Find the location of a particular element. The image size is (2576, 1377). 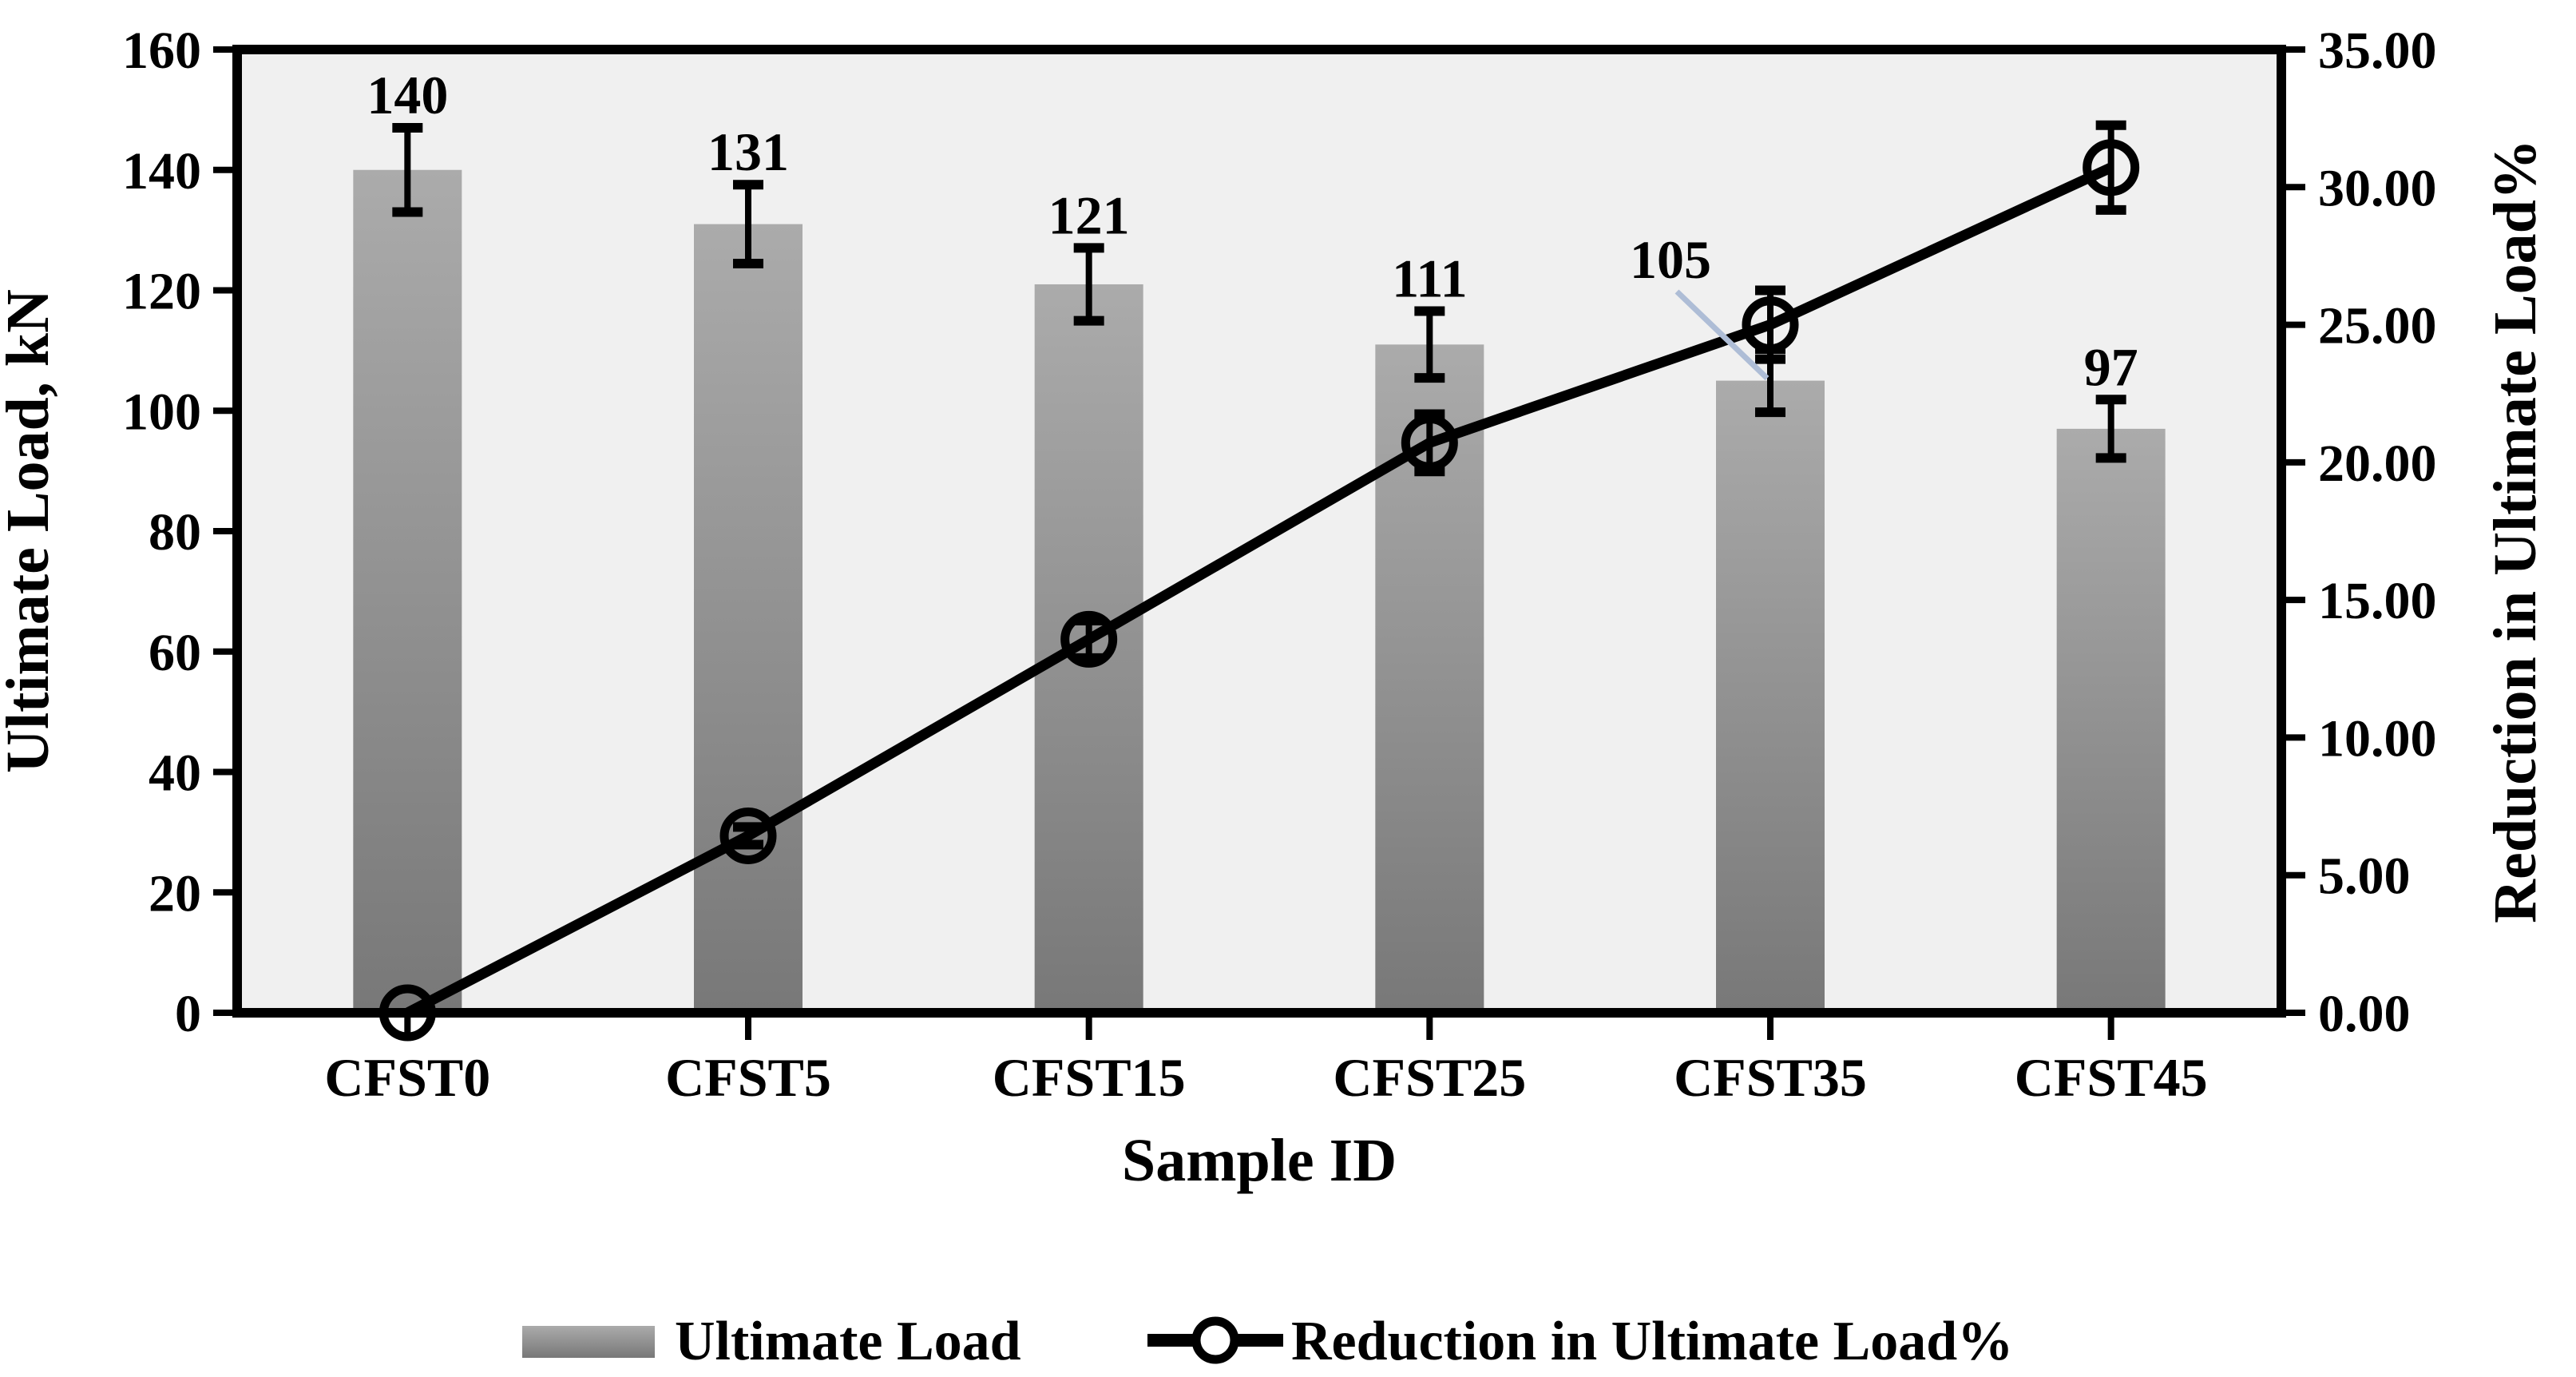

bar-data-label: 121 is located at coordinates (1089, 215).